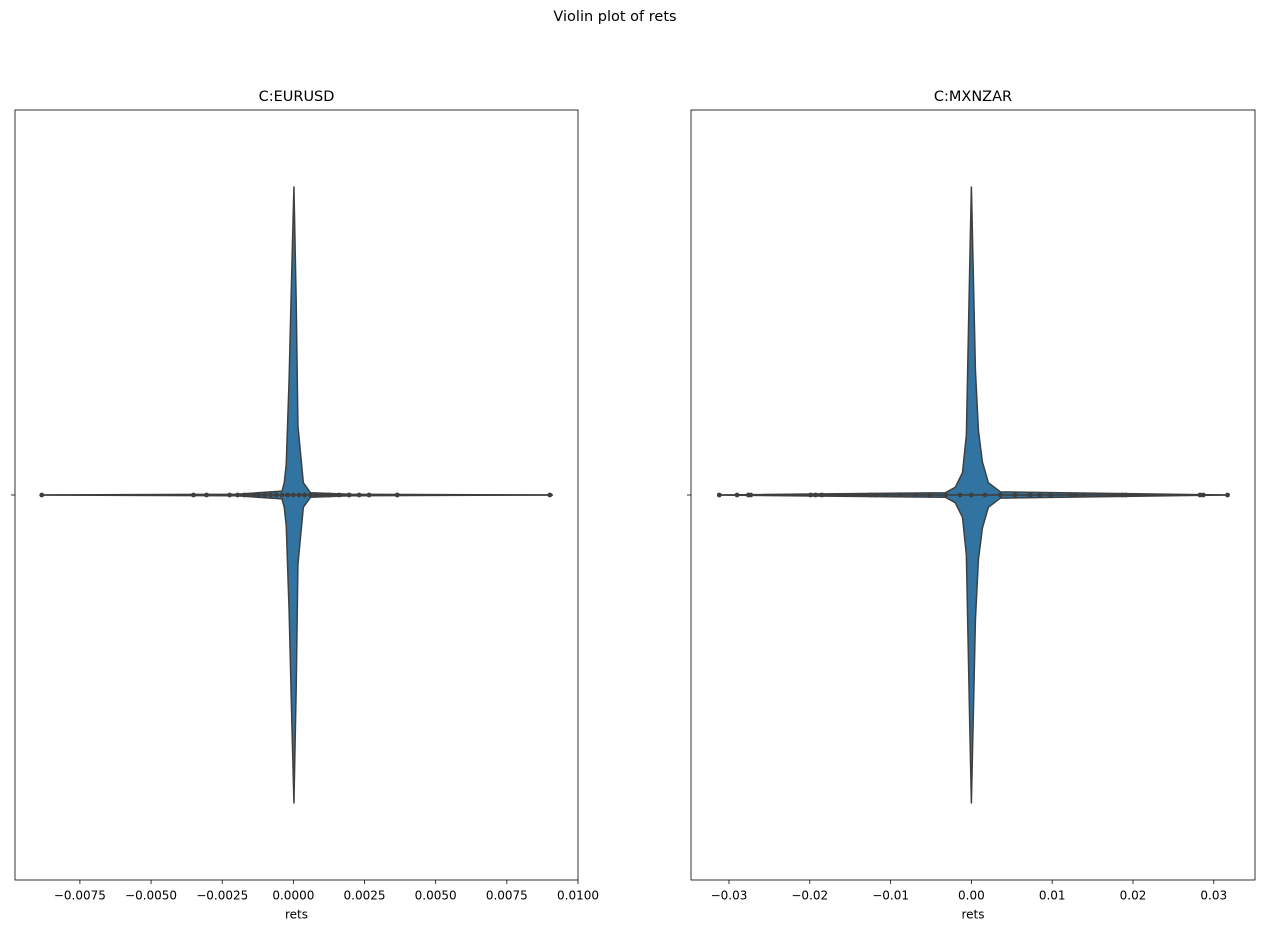 Image resolution: width=1264 pixels, height=933 pixels. Describe the element at coordinates (293, 896) in the screenshot. I see `x-tick-label: 0.0000` at that location.